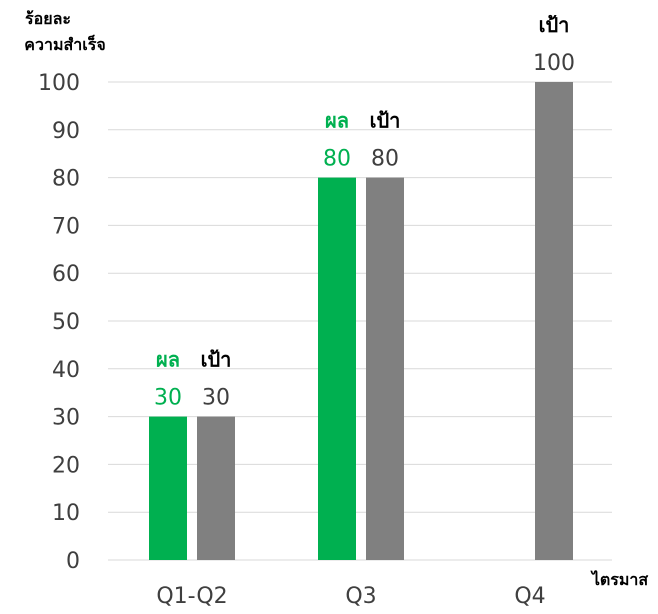  What do you see at coordinates (66, 274) in the screenshot?
I see `y-tick-label: 60` at bounding box center [66, 274].